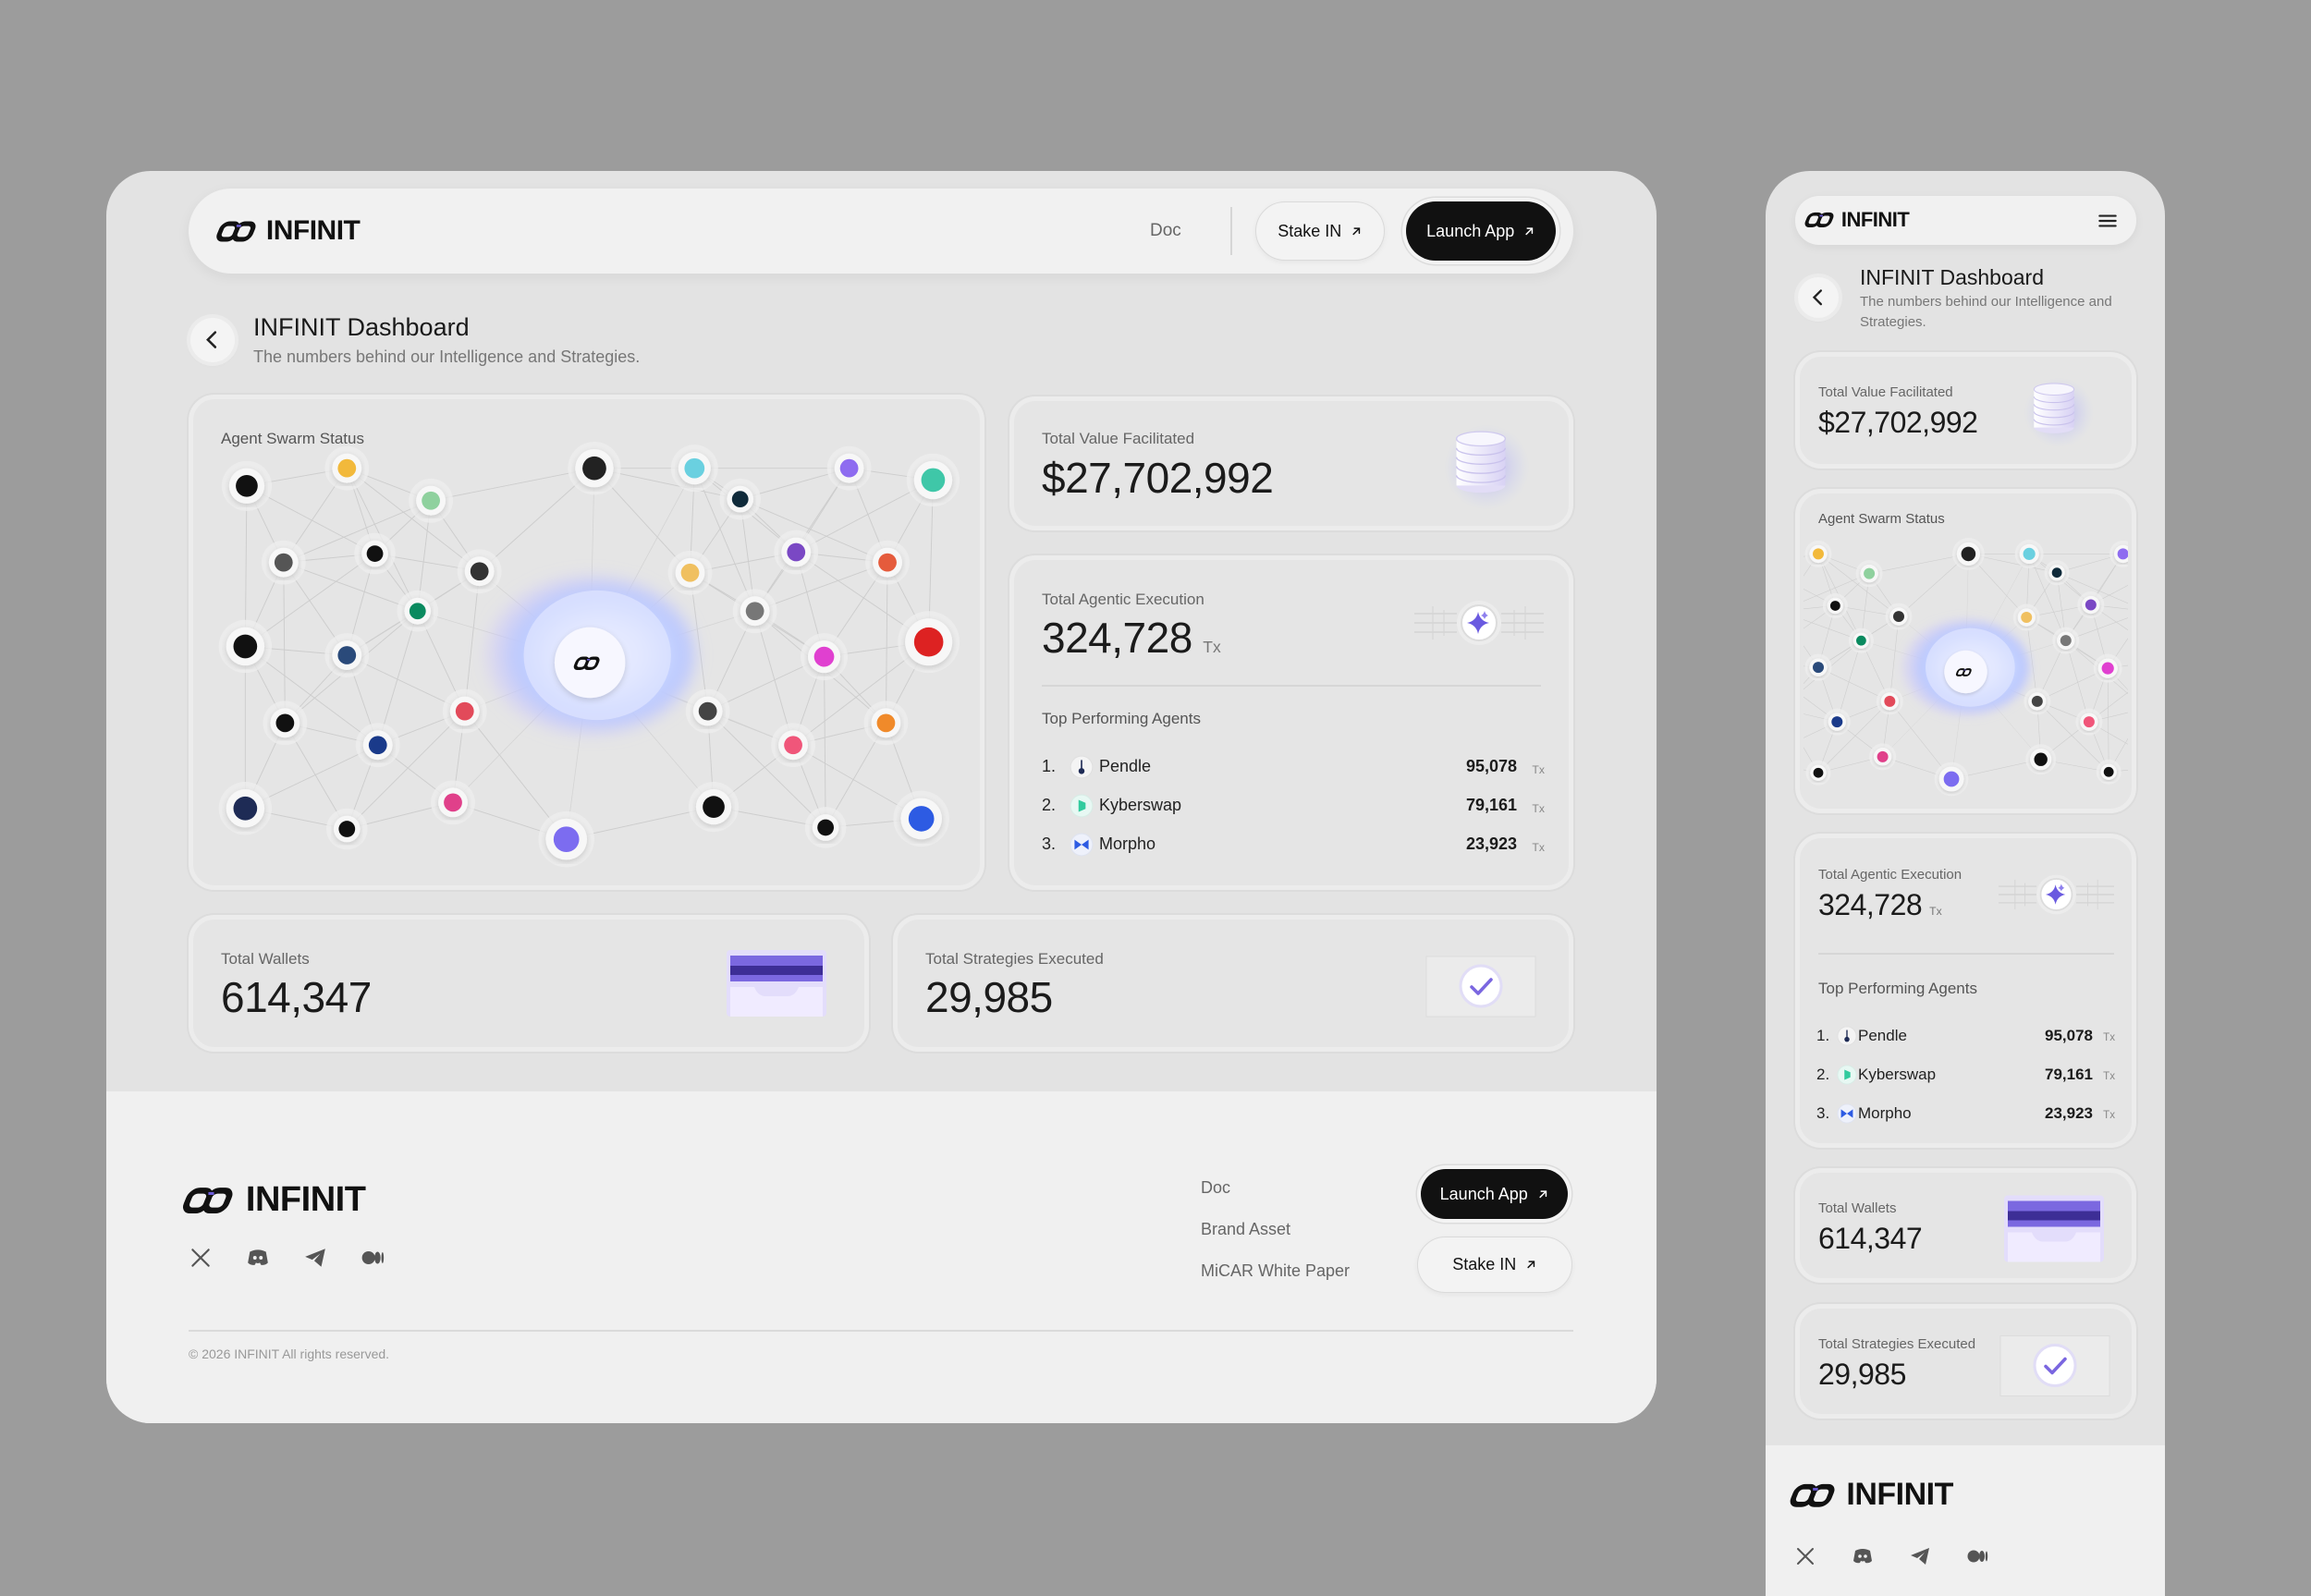  I want to click on footer-link: MiCAR White Paper, so click(1276, 1270).